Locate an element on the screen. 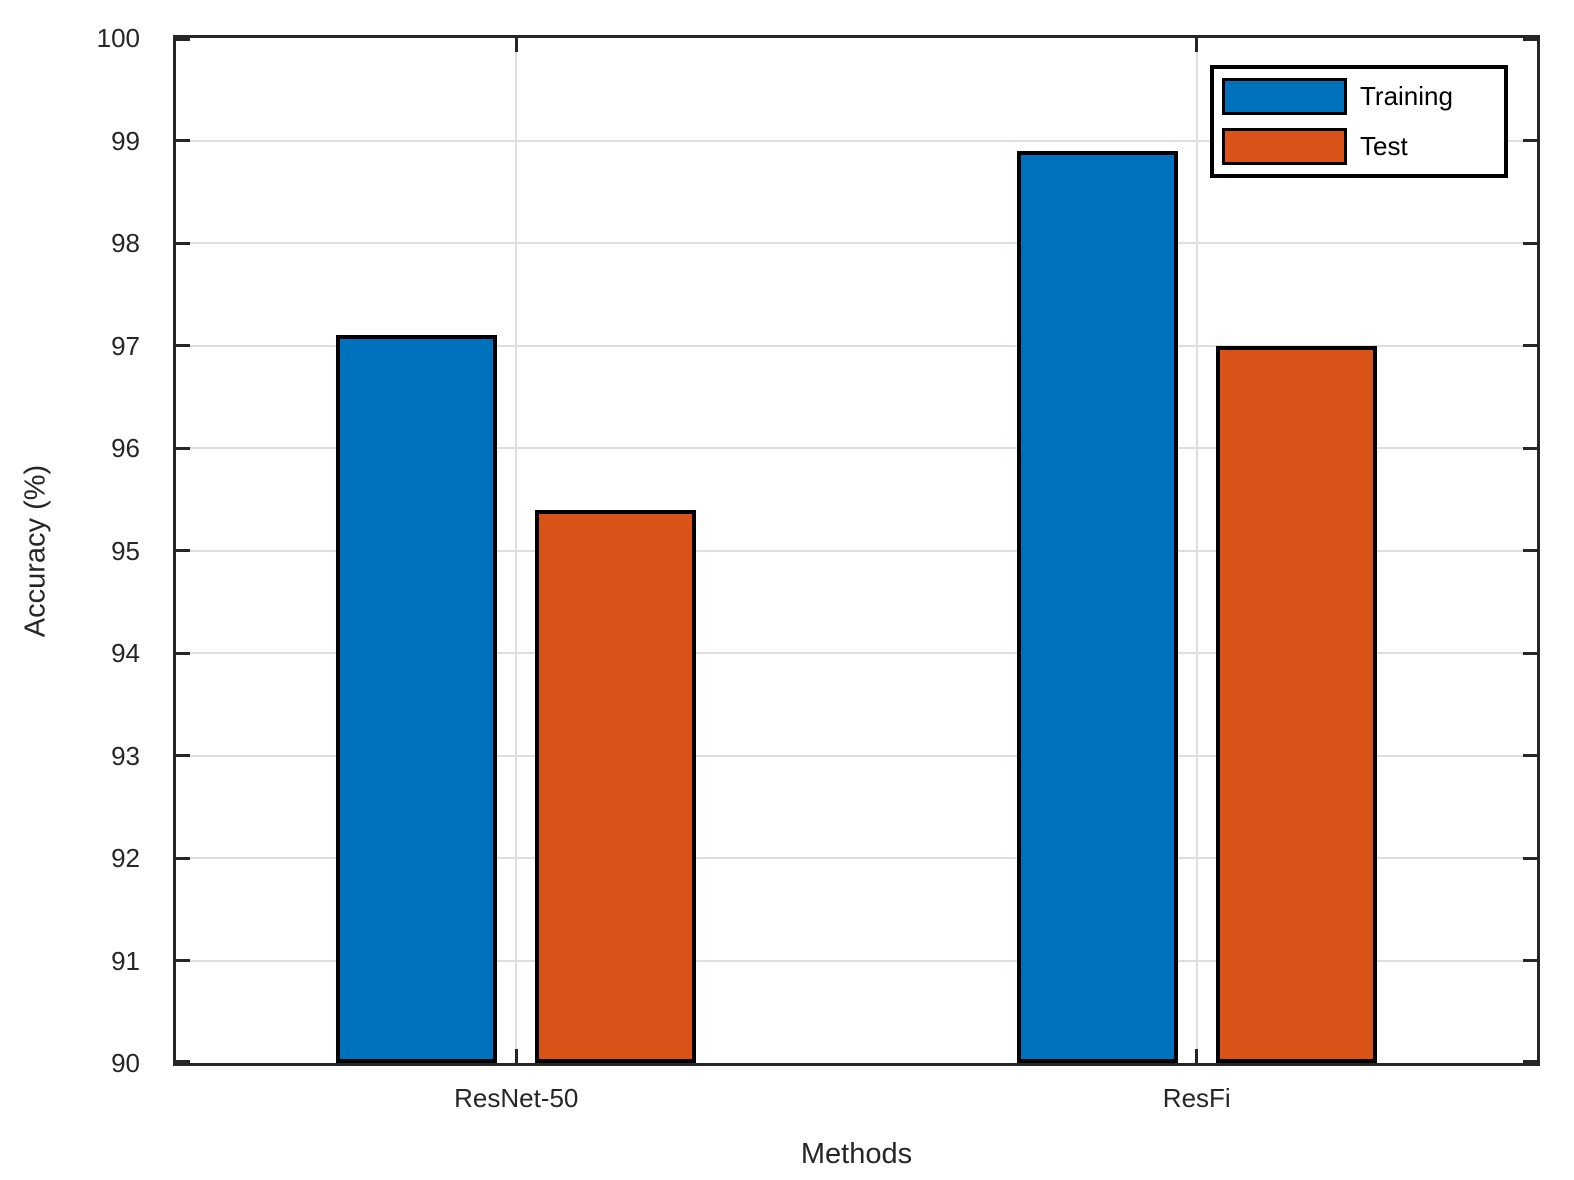 This screenshot has width=1574, height=1180. y-tick-label-99: 99 is located at coordinates (125, 140).